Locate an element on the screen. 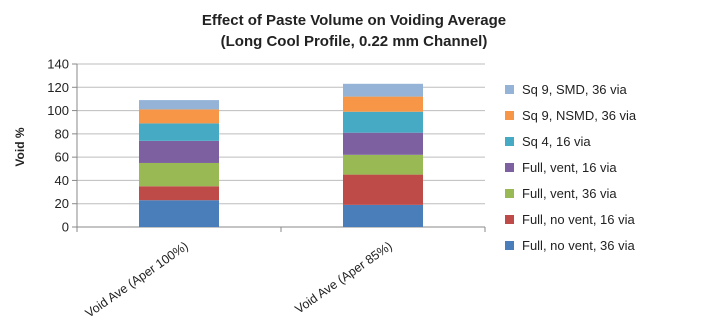  legend-label: Full, vent, 36 via is located at coordinates (569, 193).